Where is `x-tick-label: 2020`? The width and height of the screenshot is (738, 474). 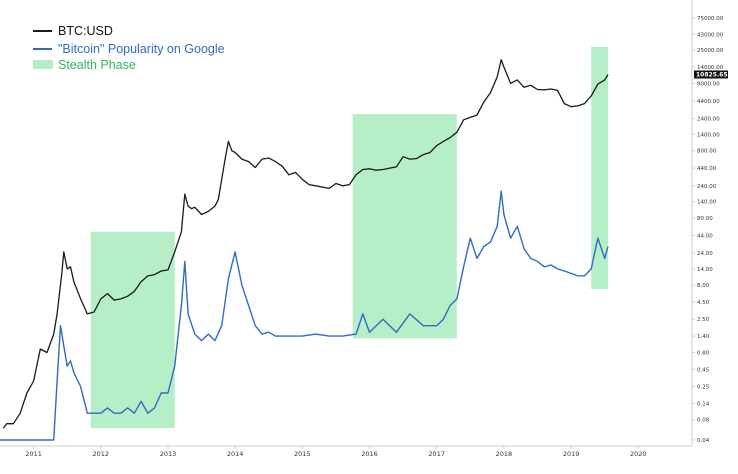 x-tick-label: 2020 is located at coordinates (638, 454).